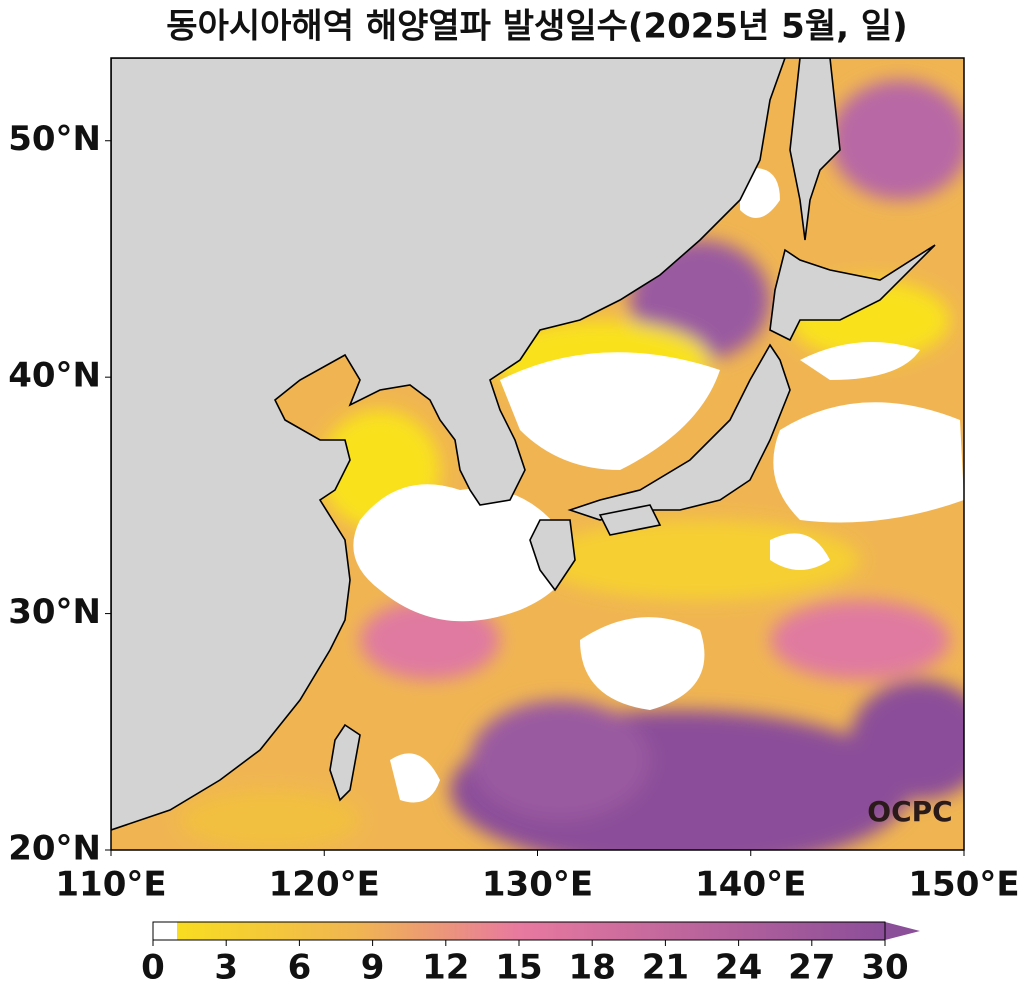 The height and width of the screenshot is (1000, 1025). What do you see at coordinates (811, 968) in the screenshot?
I see `colorbar-tick-label: 27` at bounding box center [811, 968].